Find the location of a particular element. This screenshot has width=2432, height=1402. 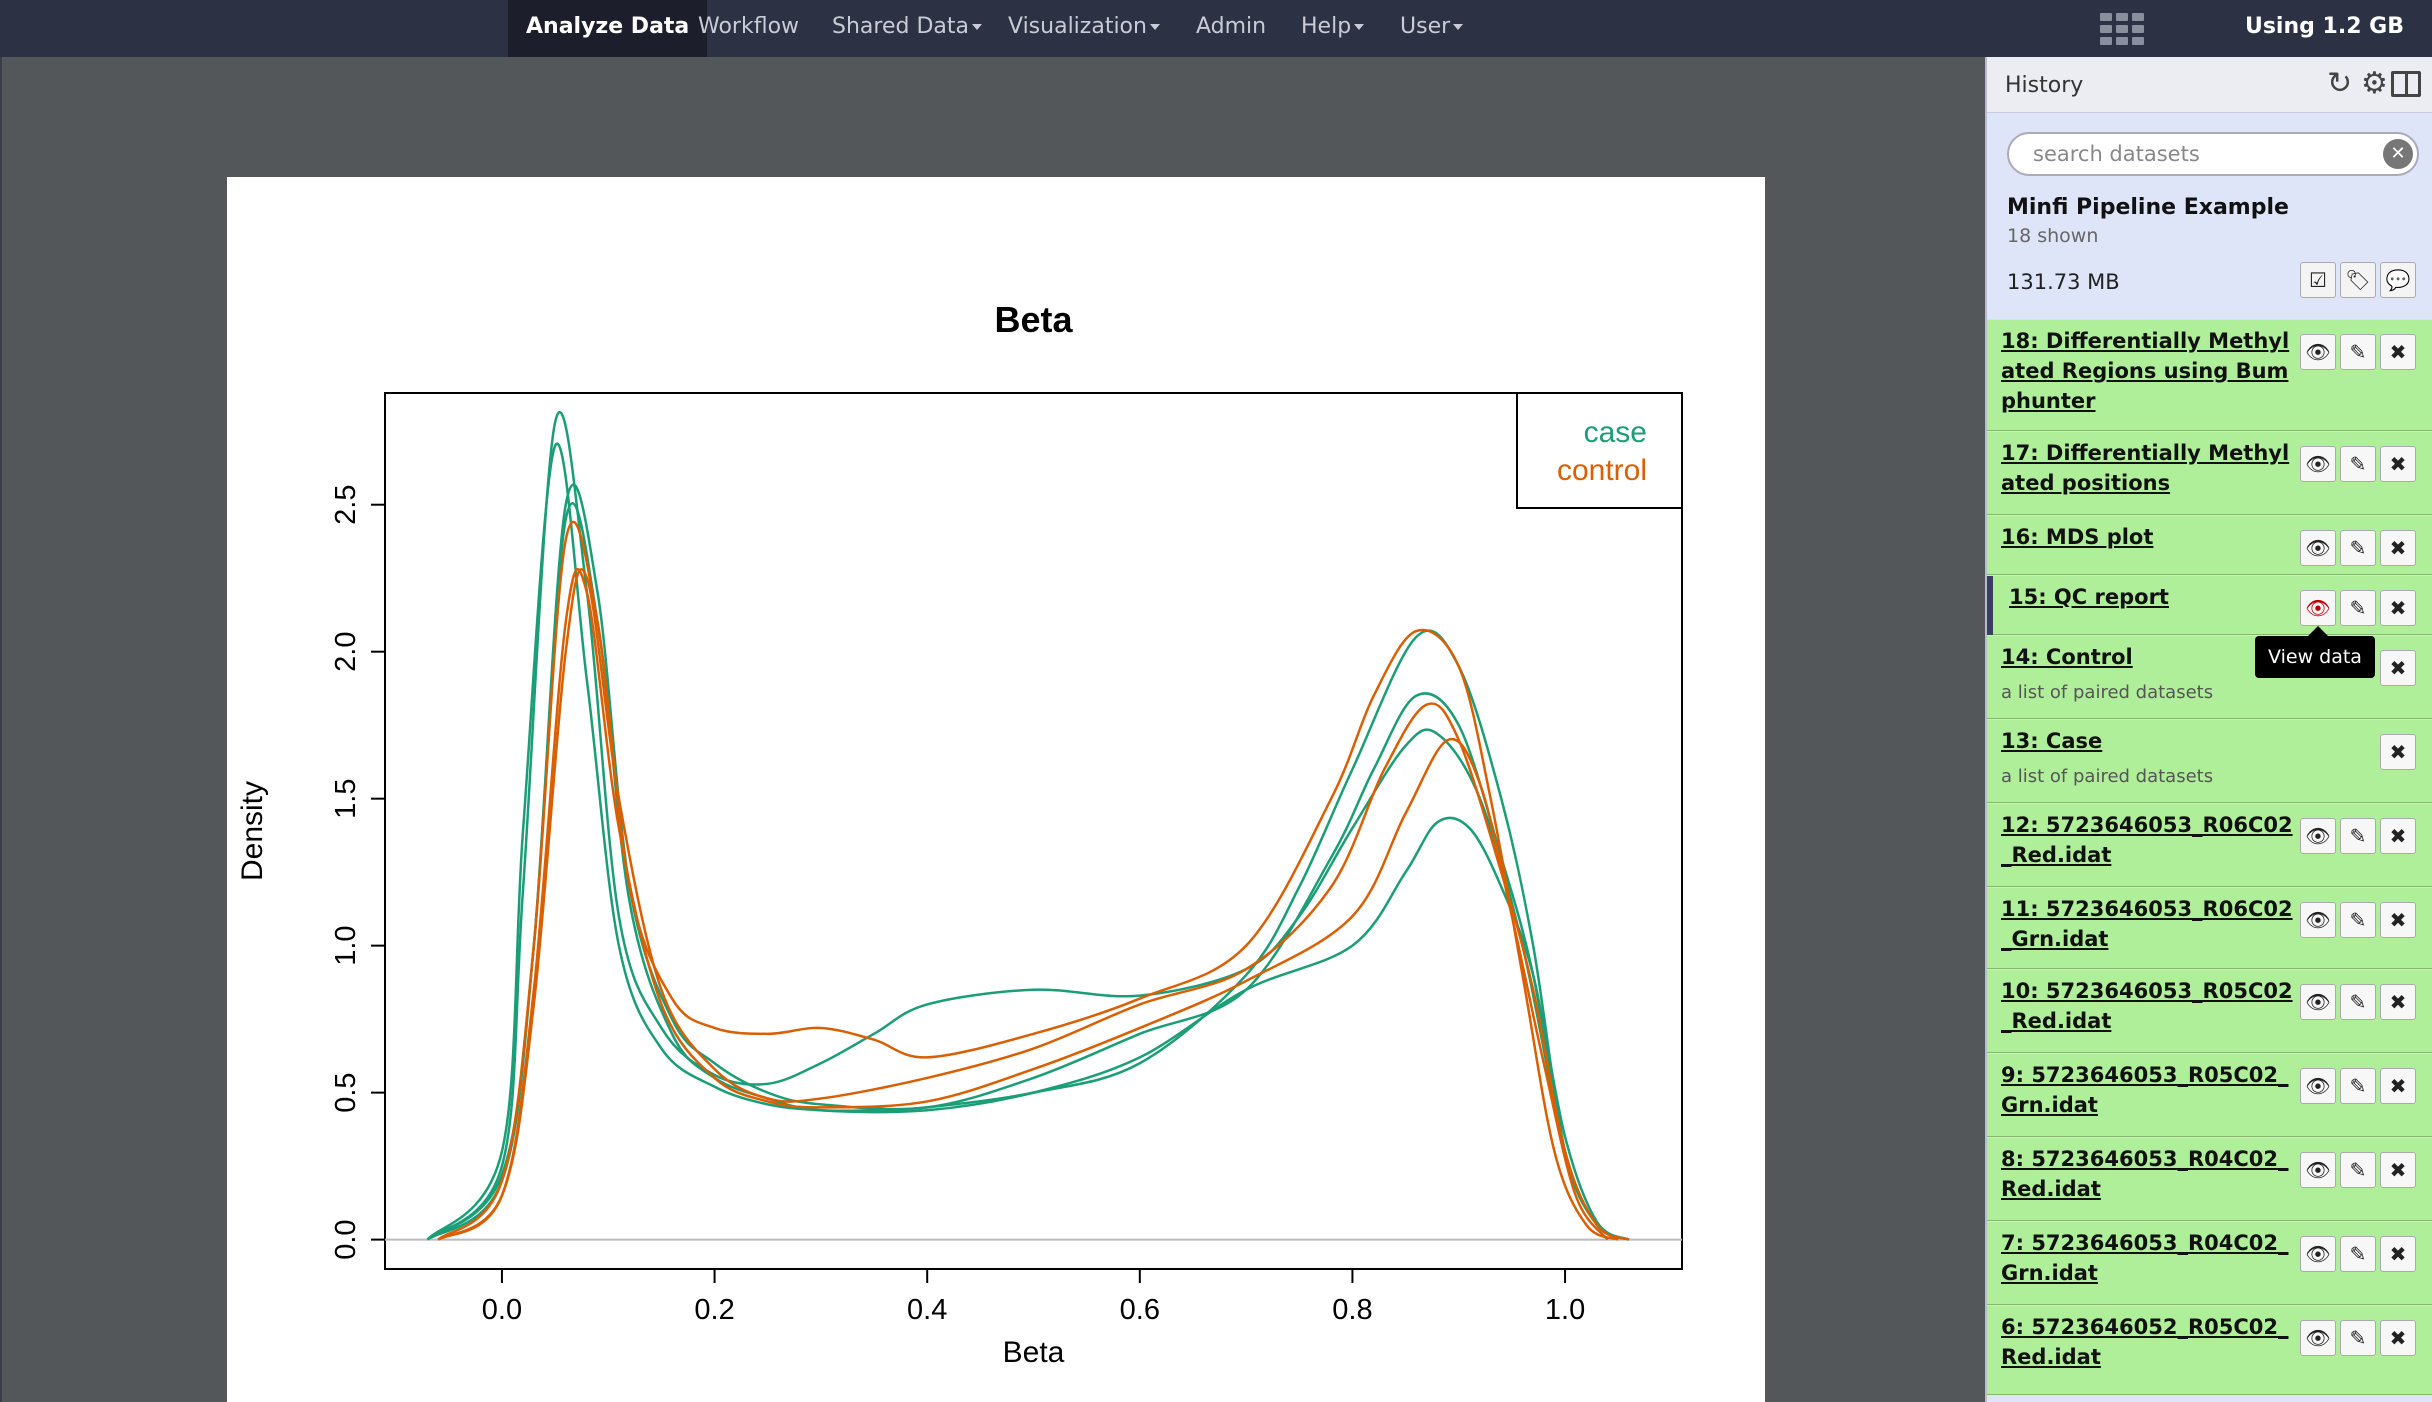

legend-box is located at coordinates (1599, 450).